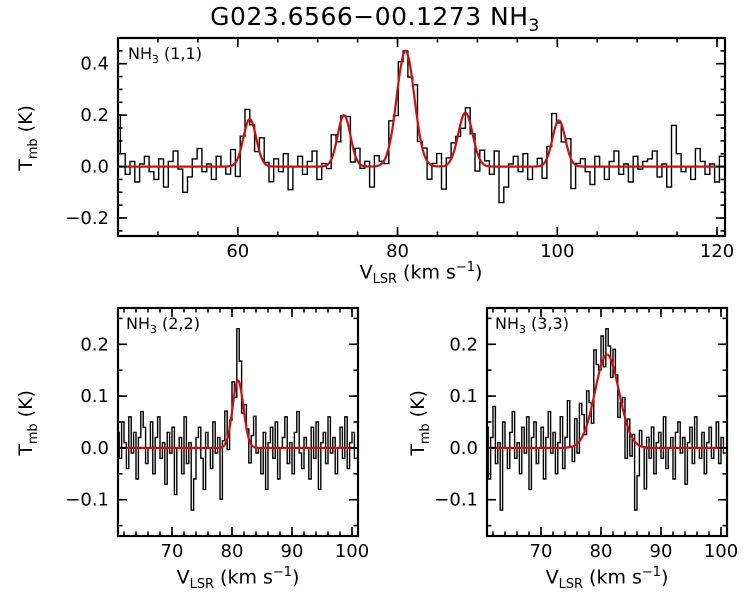  Describe the element at coordinates (28, 423) in the screenshot. I see `y-axis-label-bottom-left: Tmb (K)` at that location.